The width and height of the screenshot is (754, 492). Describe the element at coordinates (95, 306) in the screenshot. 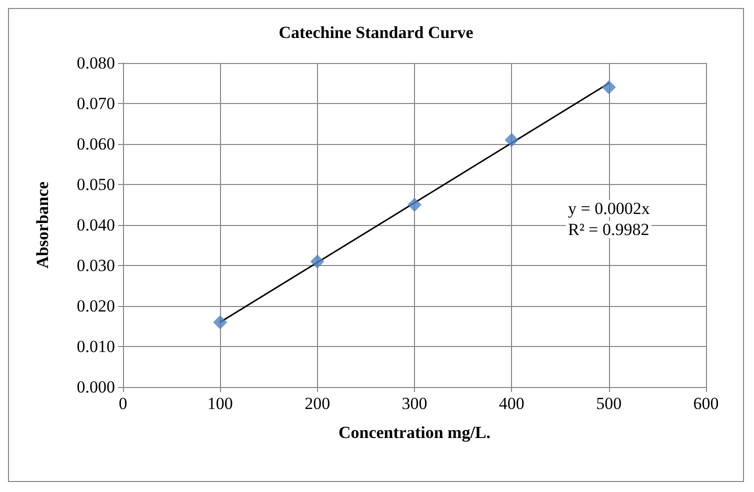

I see `y-tick-label: 0.020` at that location.